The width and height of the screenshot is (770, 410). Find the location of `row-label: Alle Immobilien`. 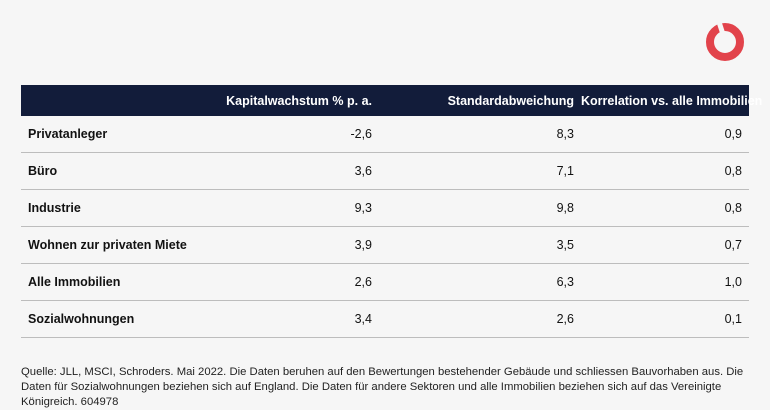

row-label: Alle Immobilien is located at coordinates (111, 282).